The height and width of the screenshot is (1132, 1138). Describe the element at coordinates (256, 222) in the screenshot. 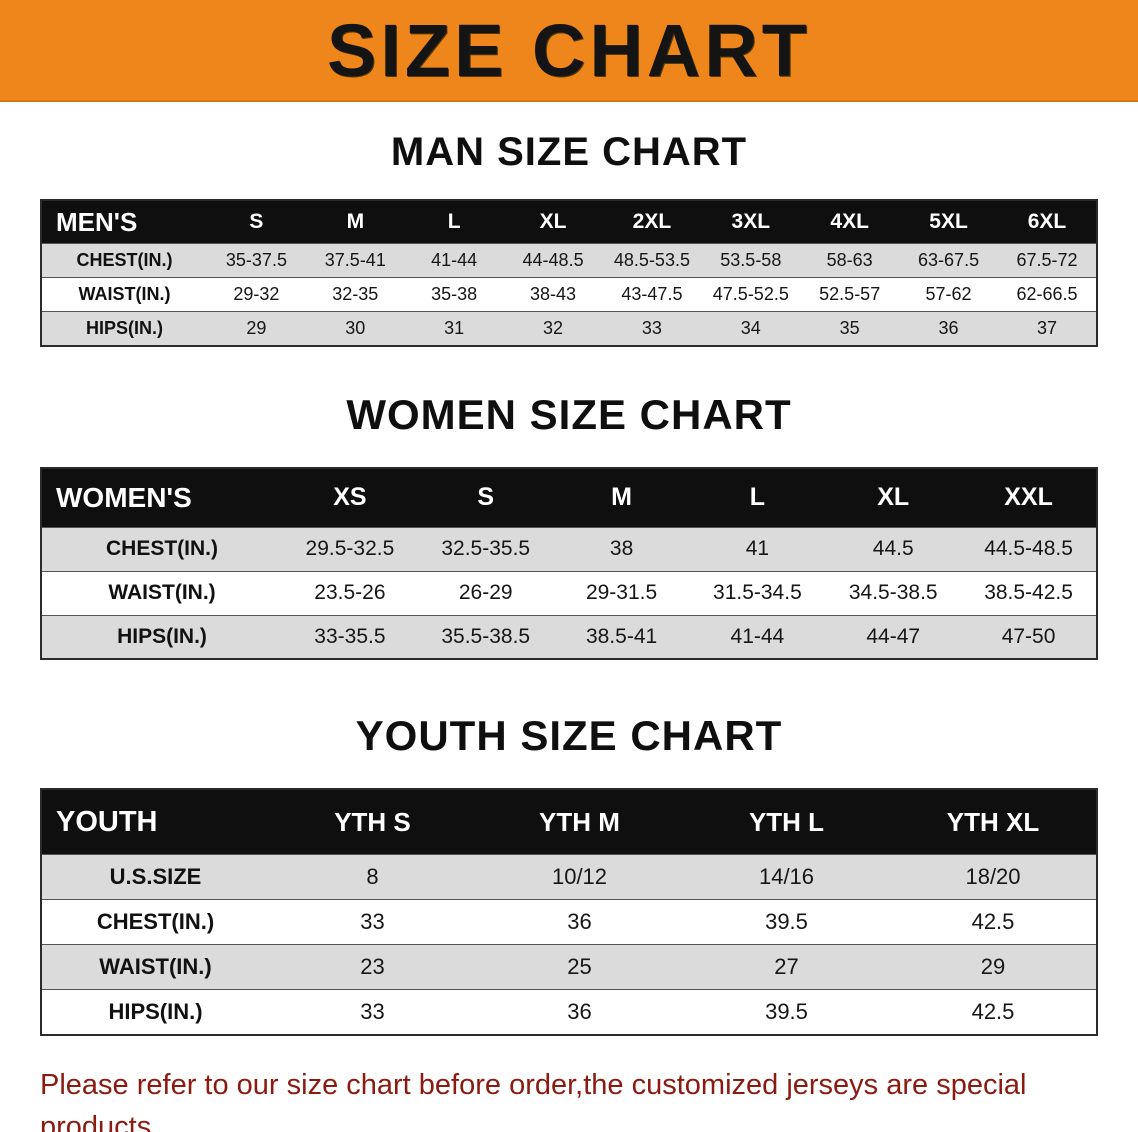

I see `size-column-header: S` at that location.